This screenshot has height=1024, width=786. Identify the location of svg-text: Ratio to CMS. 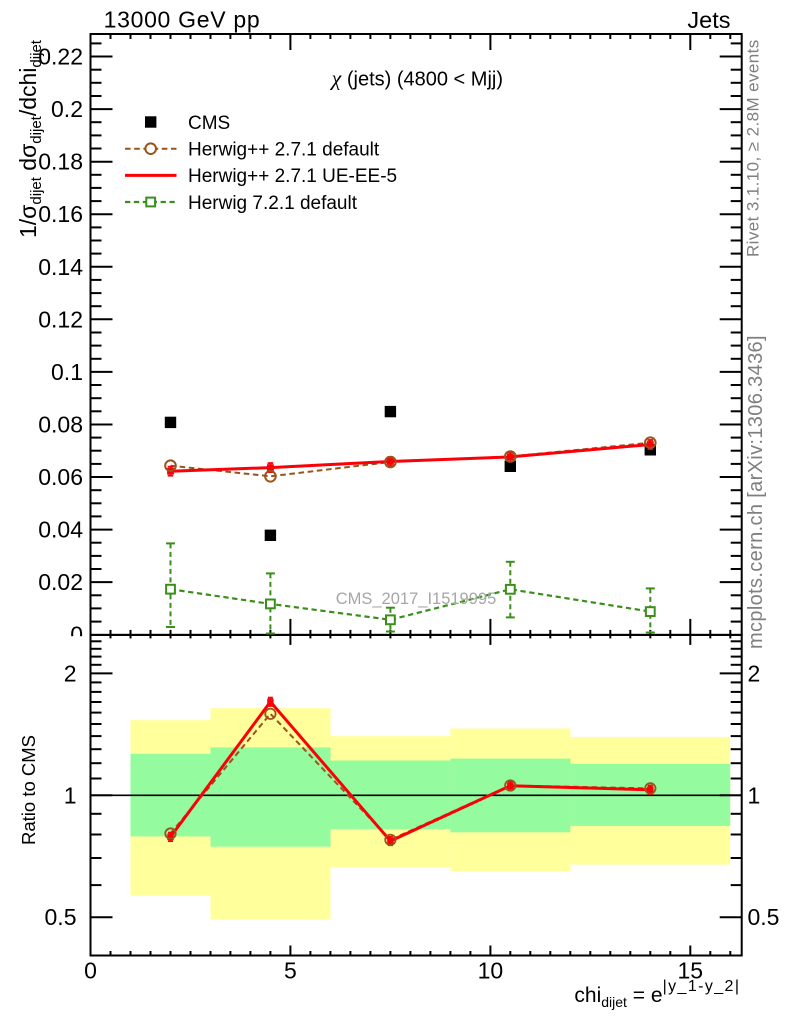
(28, 790).